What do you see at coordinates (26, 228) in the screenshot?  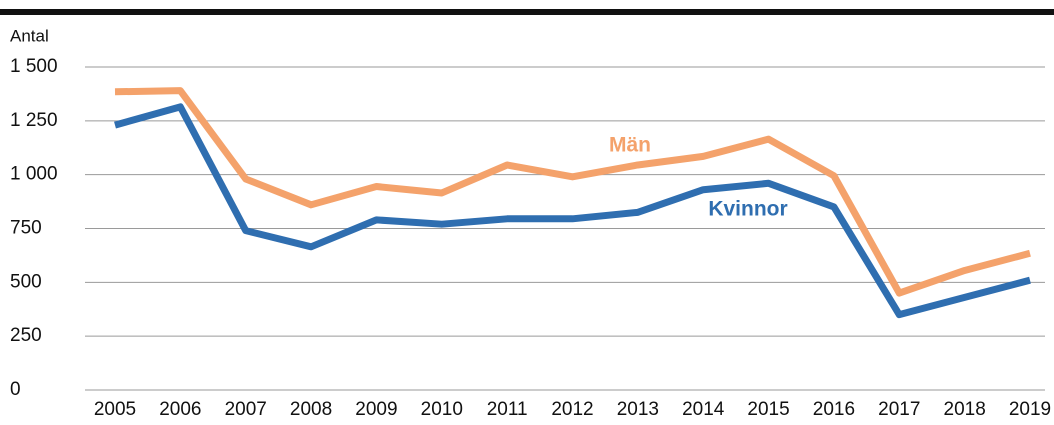 I see `y-tick-label: 750` at bounding box center [26, 228].